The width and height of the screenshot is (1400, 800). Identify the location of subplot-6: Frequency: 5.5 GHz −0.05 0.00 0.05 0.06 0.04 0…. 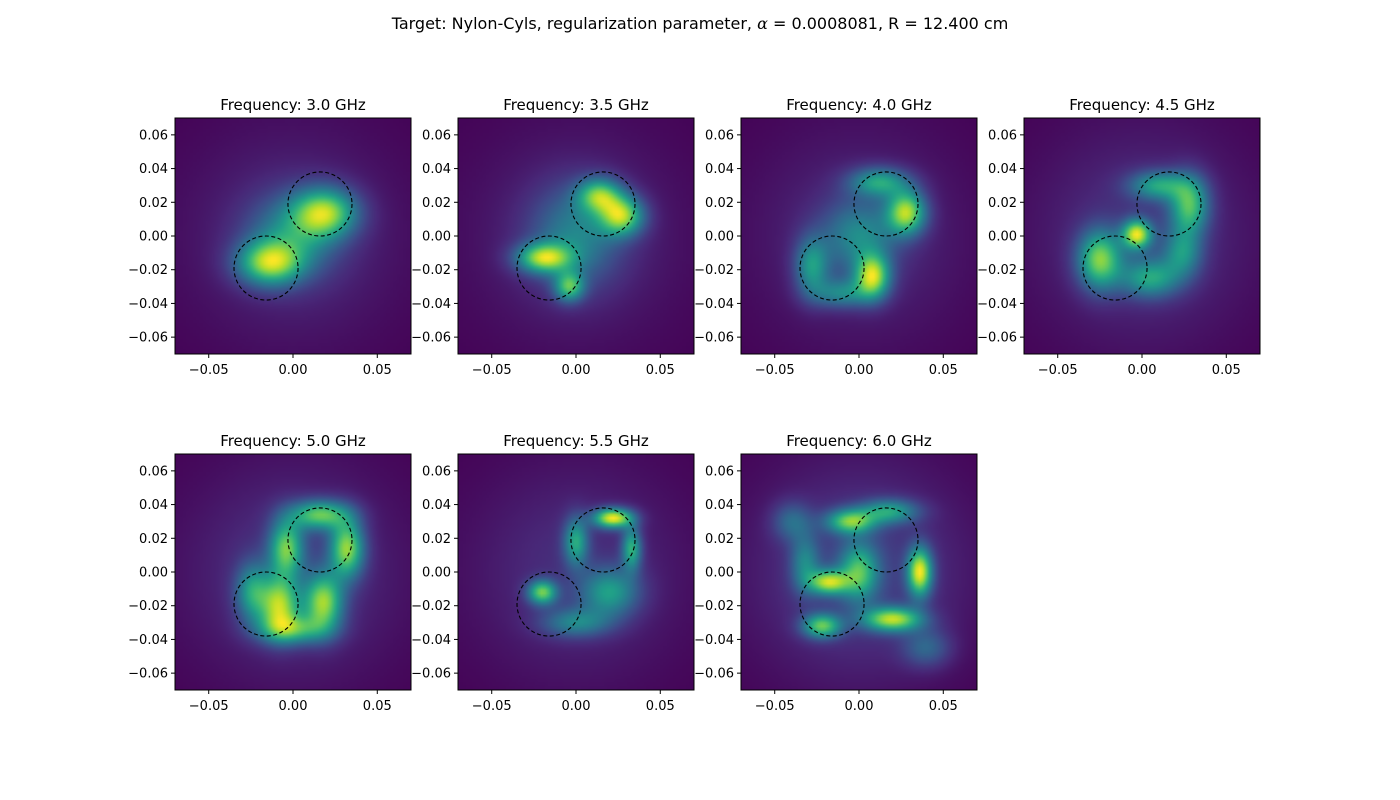
(552, 573).